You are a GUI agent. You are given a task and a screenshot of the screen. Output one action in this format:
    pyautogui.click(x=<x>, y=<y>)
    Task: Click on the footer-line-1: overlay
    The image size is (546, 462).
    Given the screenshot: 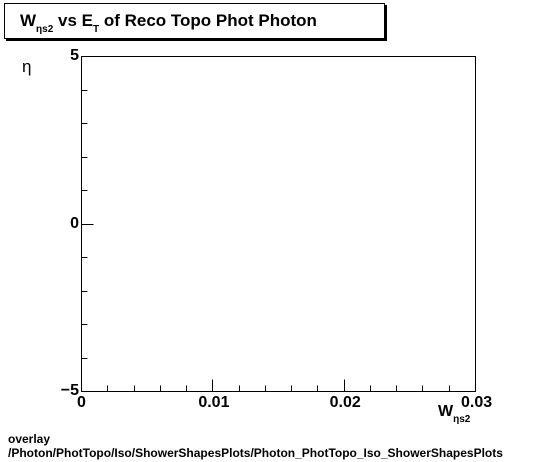 What is the action you would take?
    pyautogui.click(x=29, y=439)
    